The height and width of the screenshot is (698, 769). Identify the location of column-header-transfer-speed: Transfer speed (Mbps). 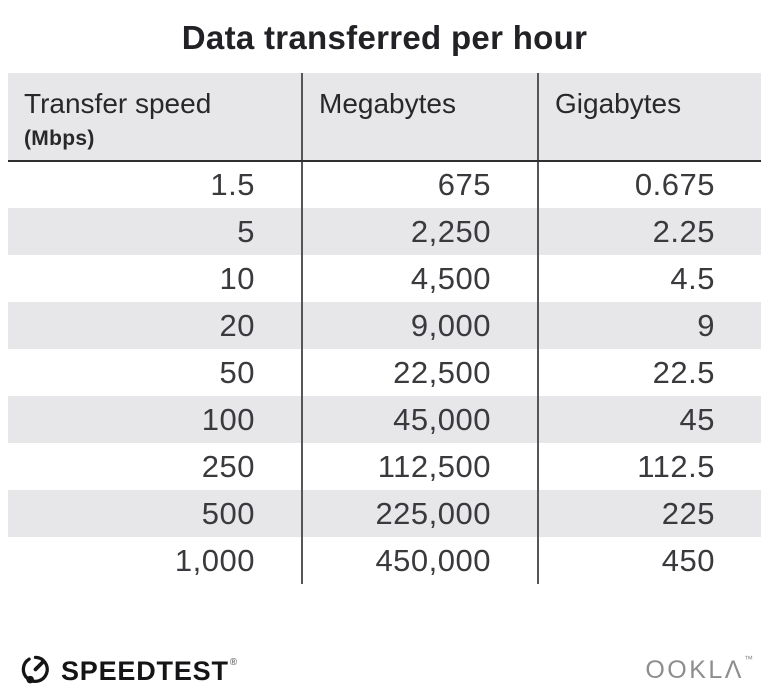
(155, 117).